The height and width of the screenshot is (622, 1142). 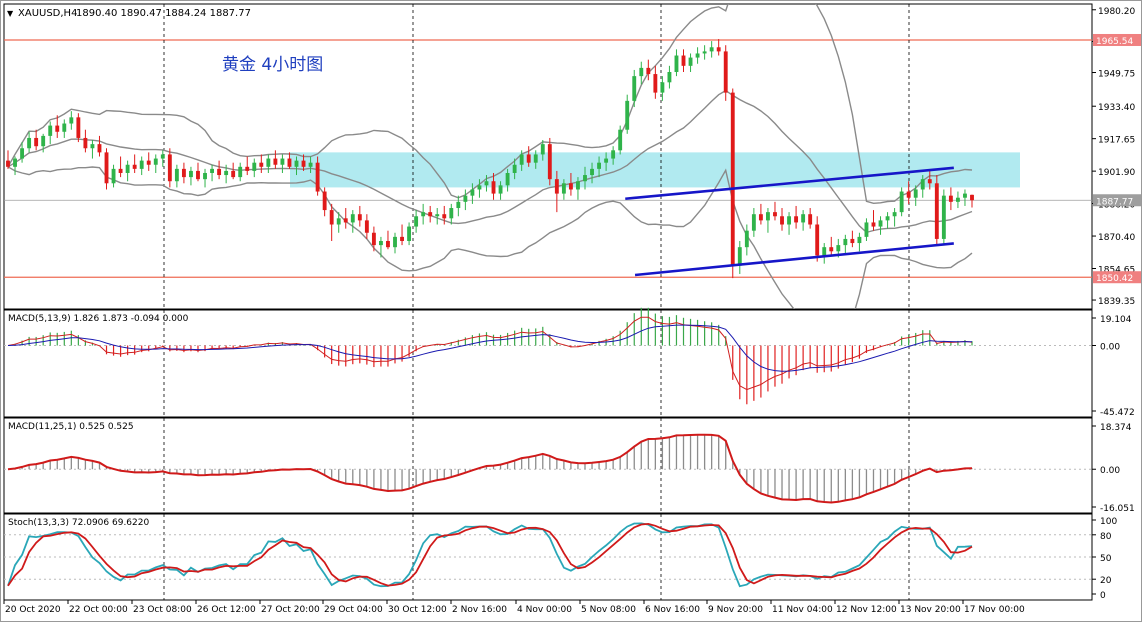 What do you see at coordinates (1117, 413) in the screenshot?
I see `indicator-tick-label: -45.472` at bounding box center [1117, 413].